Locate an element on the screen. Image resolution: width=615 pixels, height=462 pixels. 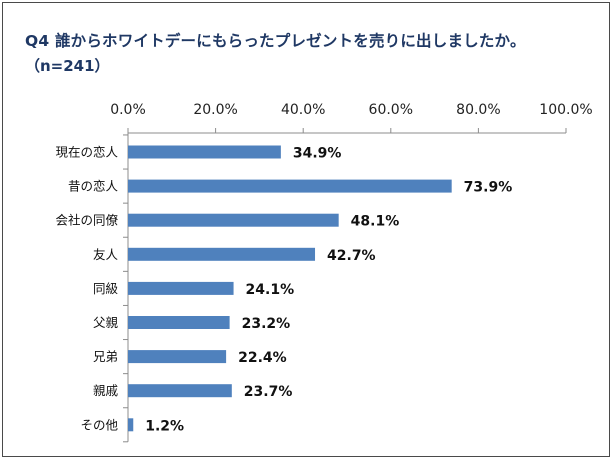
data-label: 22.4% is located at coordinates (262, 358).